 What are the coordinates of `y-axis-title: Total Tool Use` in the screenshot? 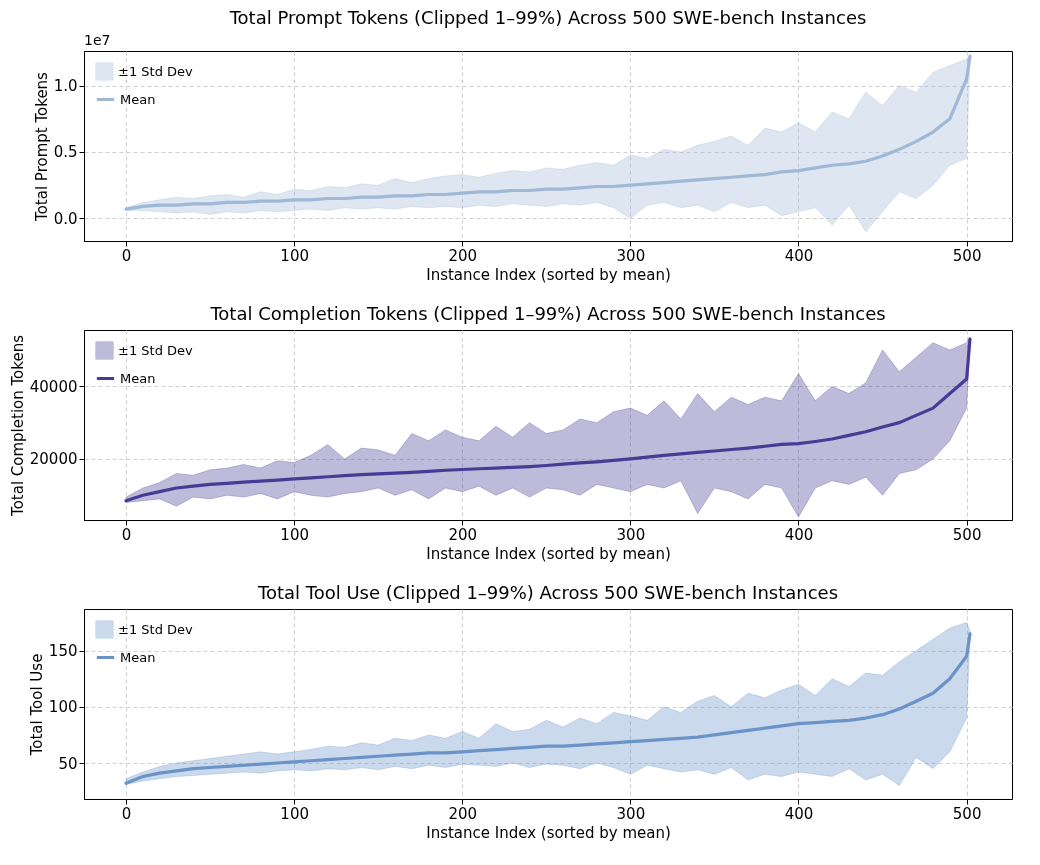 It's located at (36, 705).